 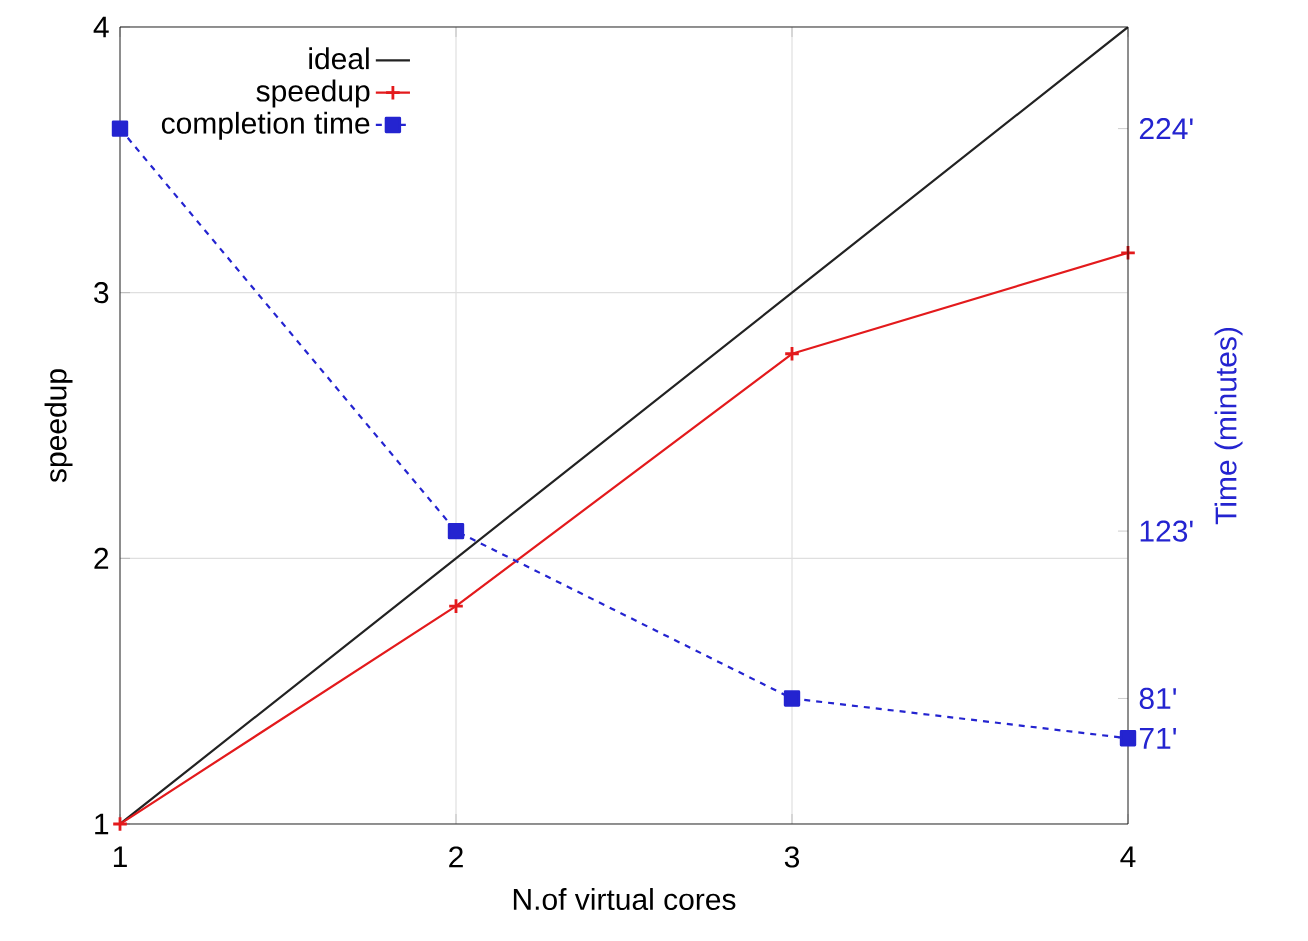 I want to click on x-tick-label: 3, so click(x=792, y=857).